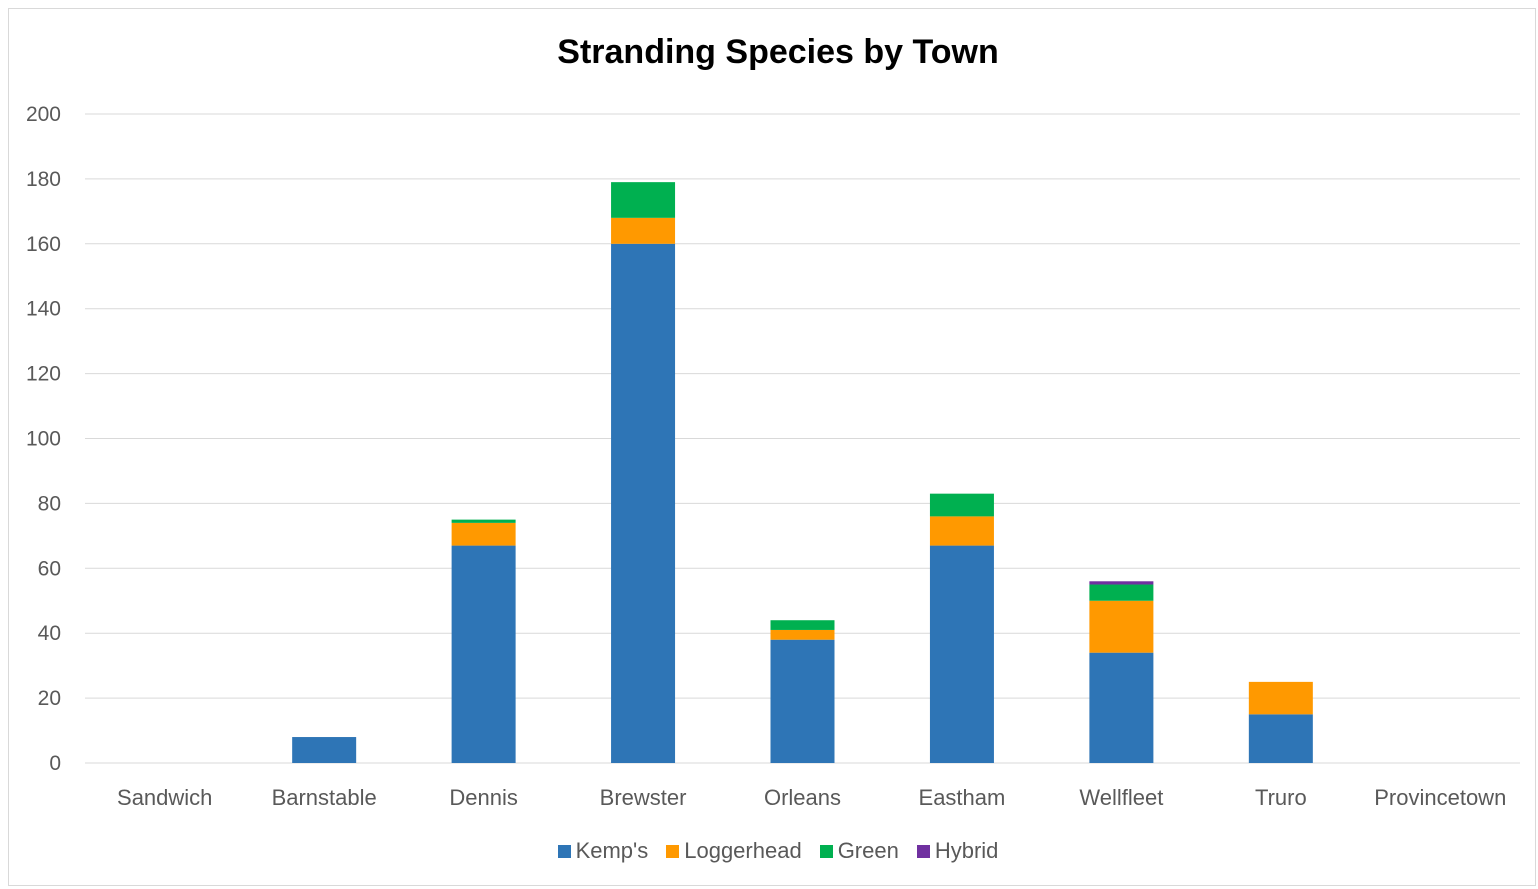  Describe the element at coordinates (643, 503) in the screenshot. I see `bar-brewster-kemp-s` at that location.